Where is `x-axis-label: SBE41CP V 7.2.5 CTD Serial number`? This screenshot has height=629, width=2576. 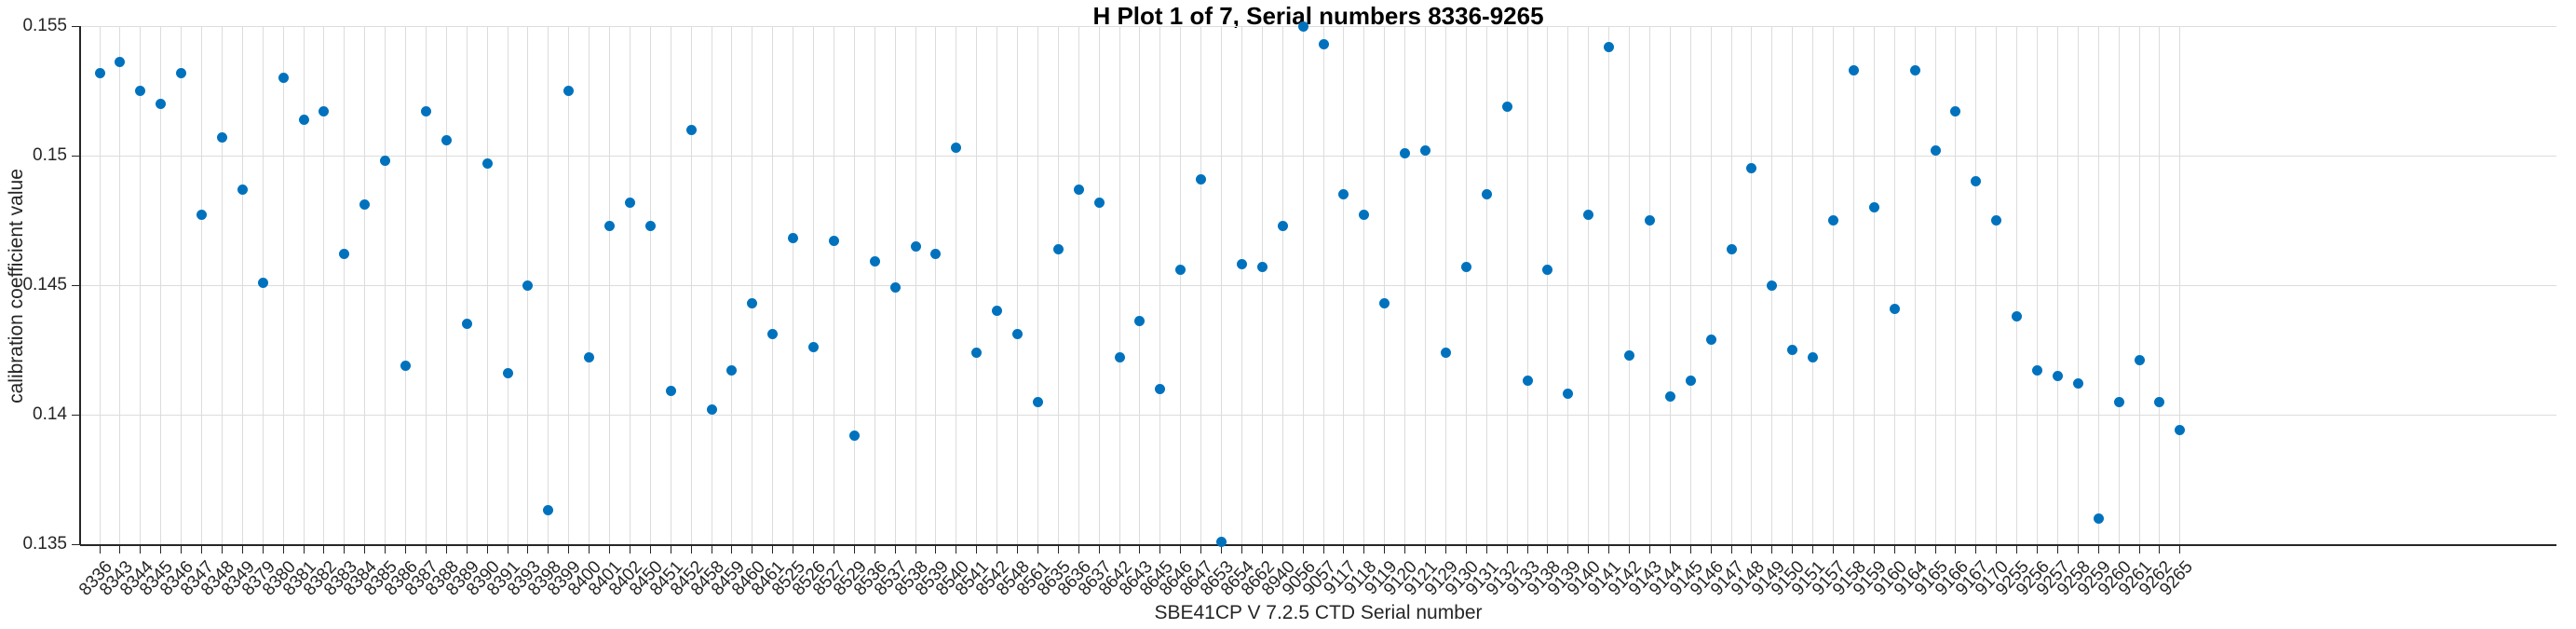 x-axis-label: SBE41CP V 7.2.5 CTD Serial number is located at coordinates (1318, 612).